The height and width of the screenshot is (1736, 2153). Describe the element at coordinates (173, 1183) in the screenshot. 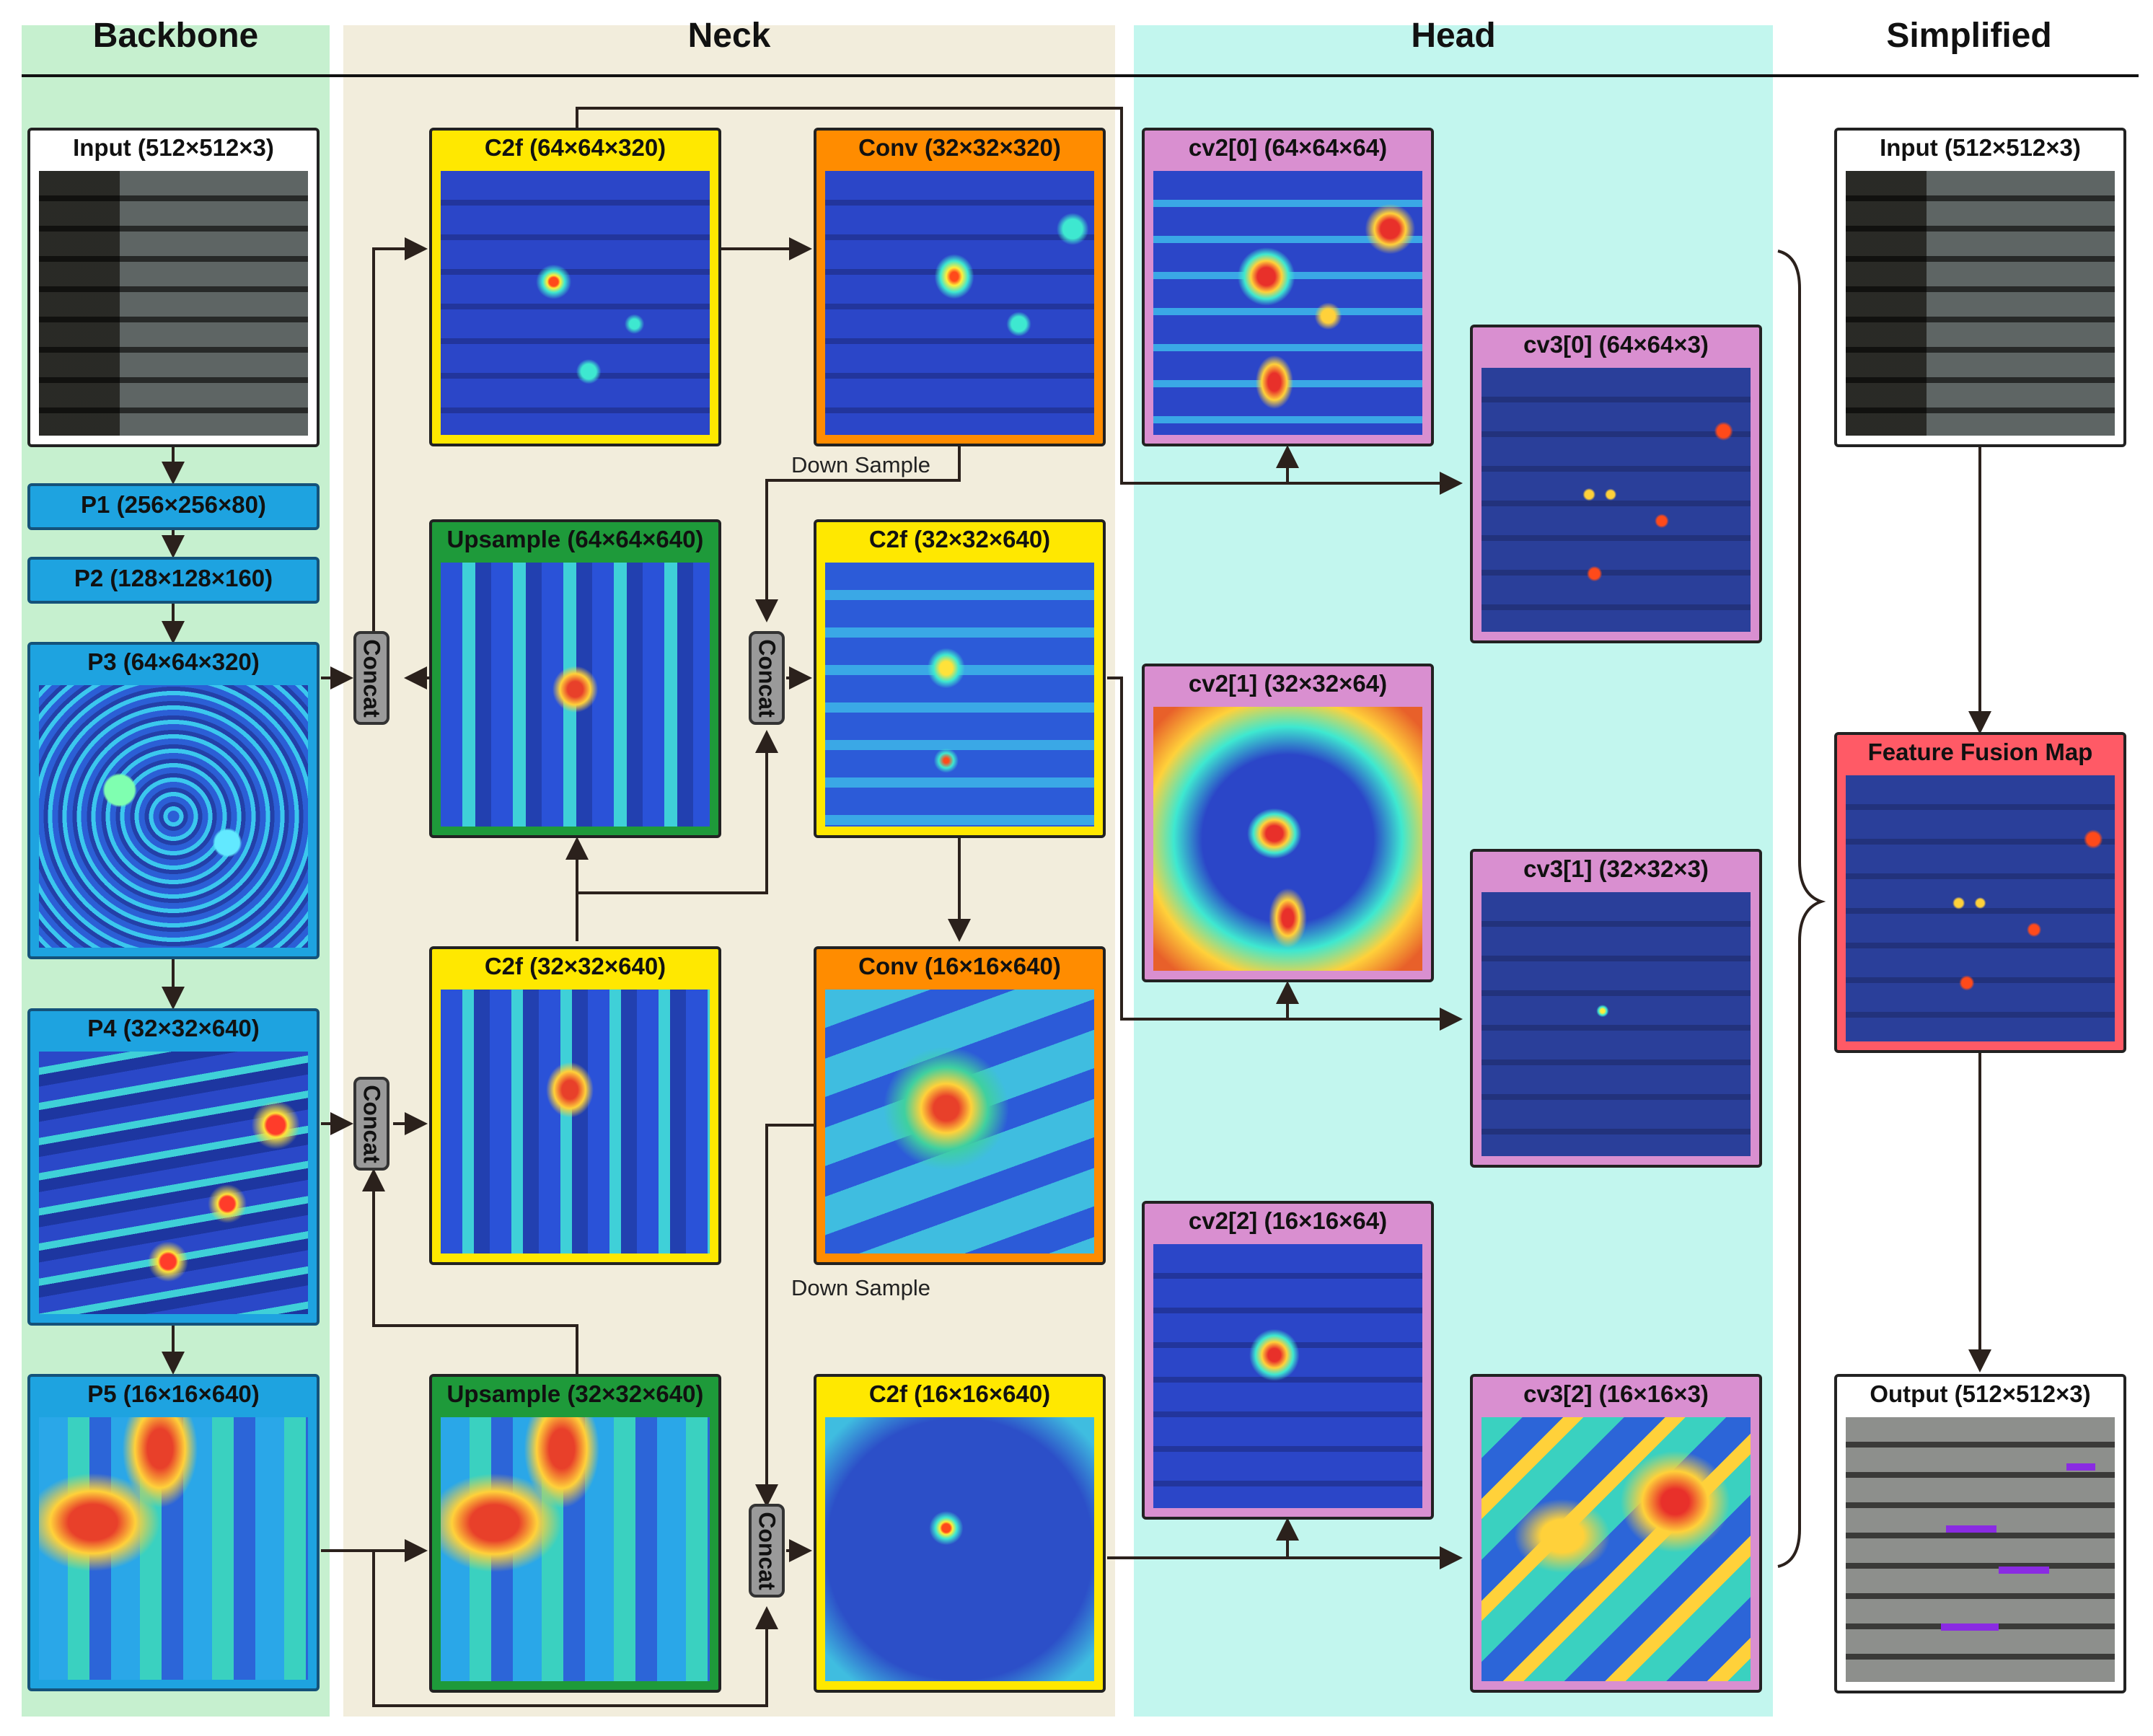

I see `p4-feature-map` at that location.